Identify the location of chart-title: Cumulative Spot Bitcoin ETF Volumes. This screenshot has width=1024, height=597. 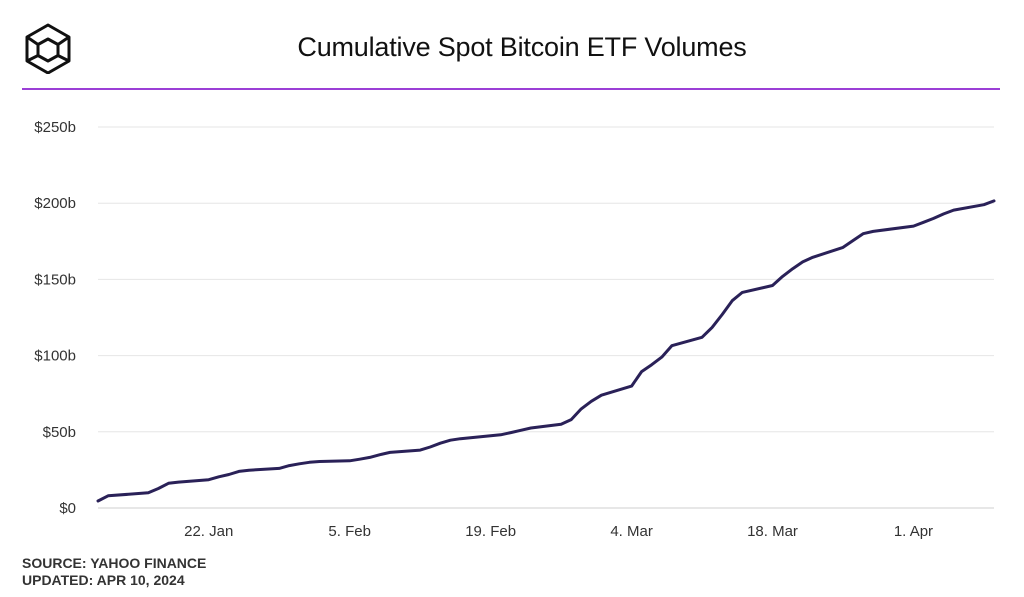
(522, 47).